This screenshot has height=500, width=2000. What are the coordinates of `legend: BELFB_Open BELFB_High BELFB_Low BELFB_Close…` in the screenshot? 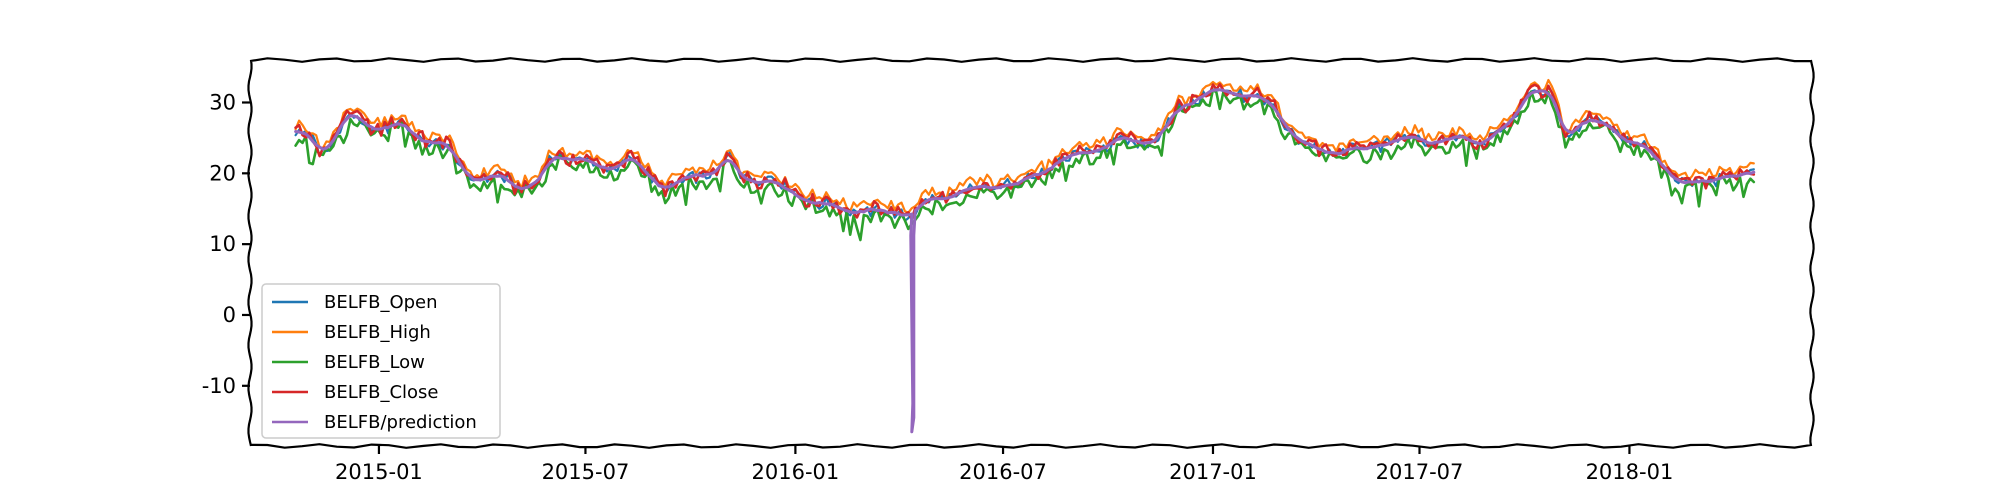 It's located at (381, 361).